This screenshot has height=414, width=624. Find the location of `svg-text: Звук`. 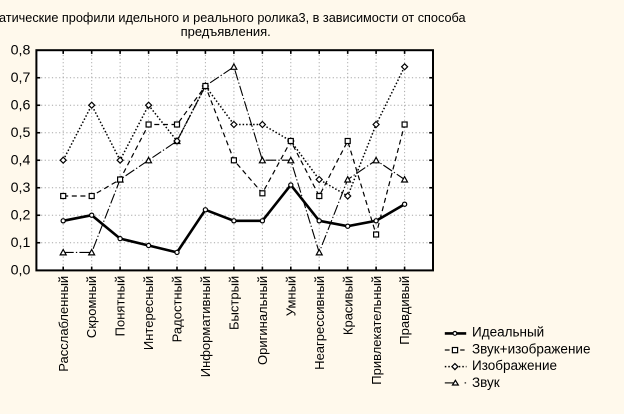

svg-text: Звук is located at coordinates (486, 382).